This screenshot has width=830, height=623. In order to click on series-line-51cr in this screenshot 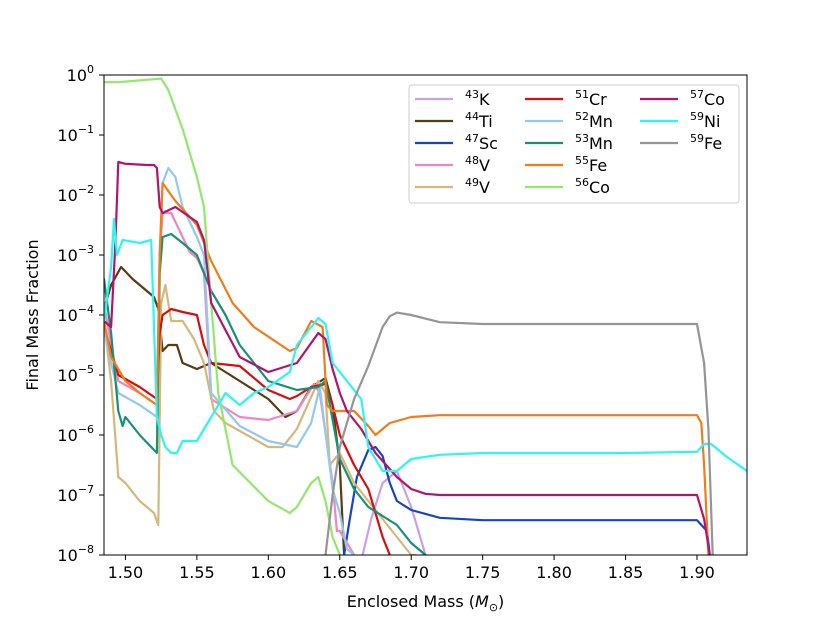, I will do `click(247, 431)`.